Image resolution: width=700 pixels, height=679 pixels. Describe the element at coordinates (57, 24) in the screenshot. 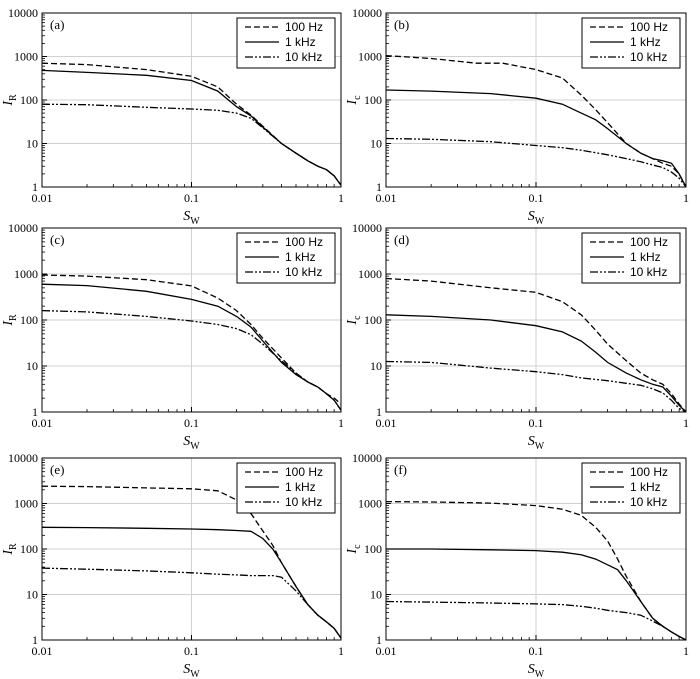

I see `panel-label: (a)` at that location.